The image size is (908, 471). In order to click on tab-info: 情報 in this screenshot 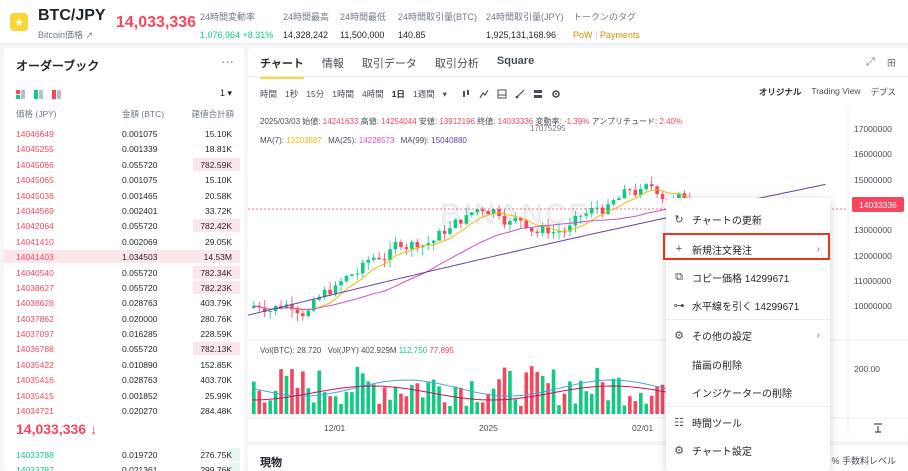, I will do `click(332, 64)`.